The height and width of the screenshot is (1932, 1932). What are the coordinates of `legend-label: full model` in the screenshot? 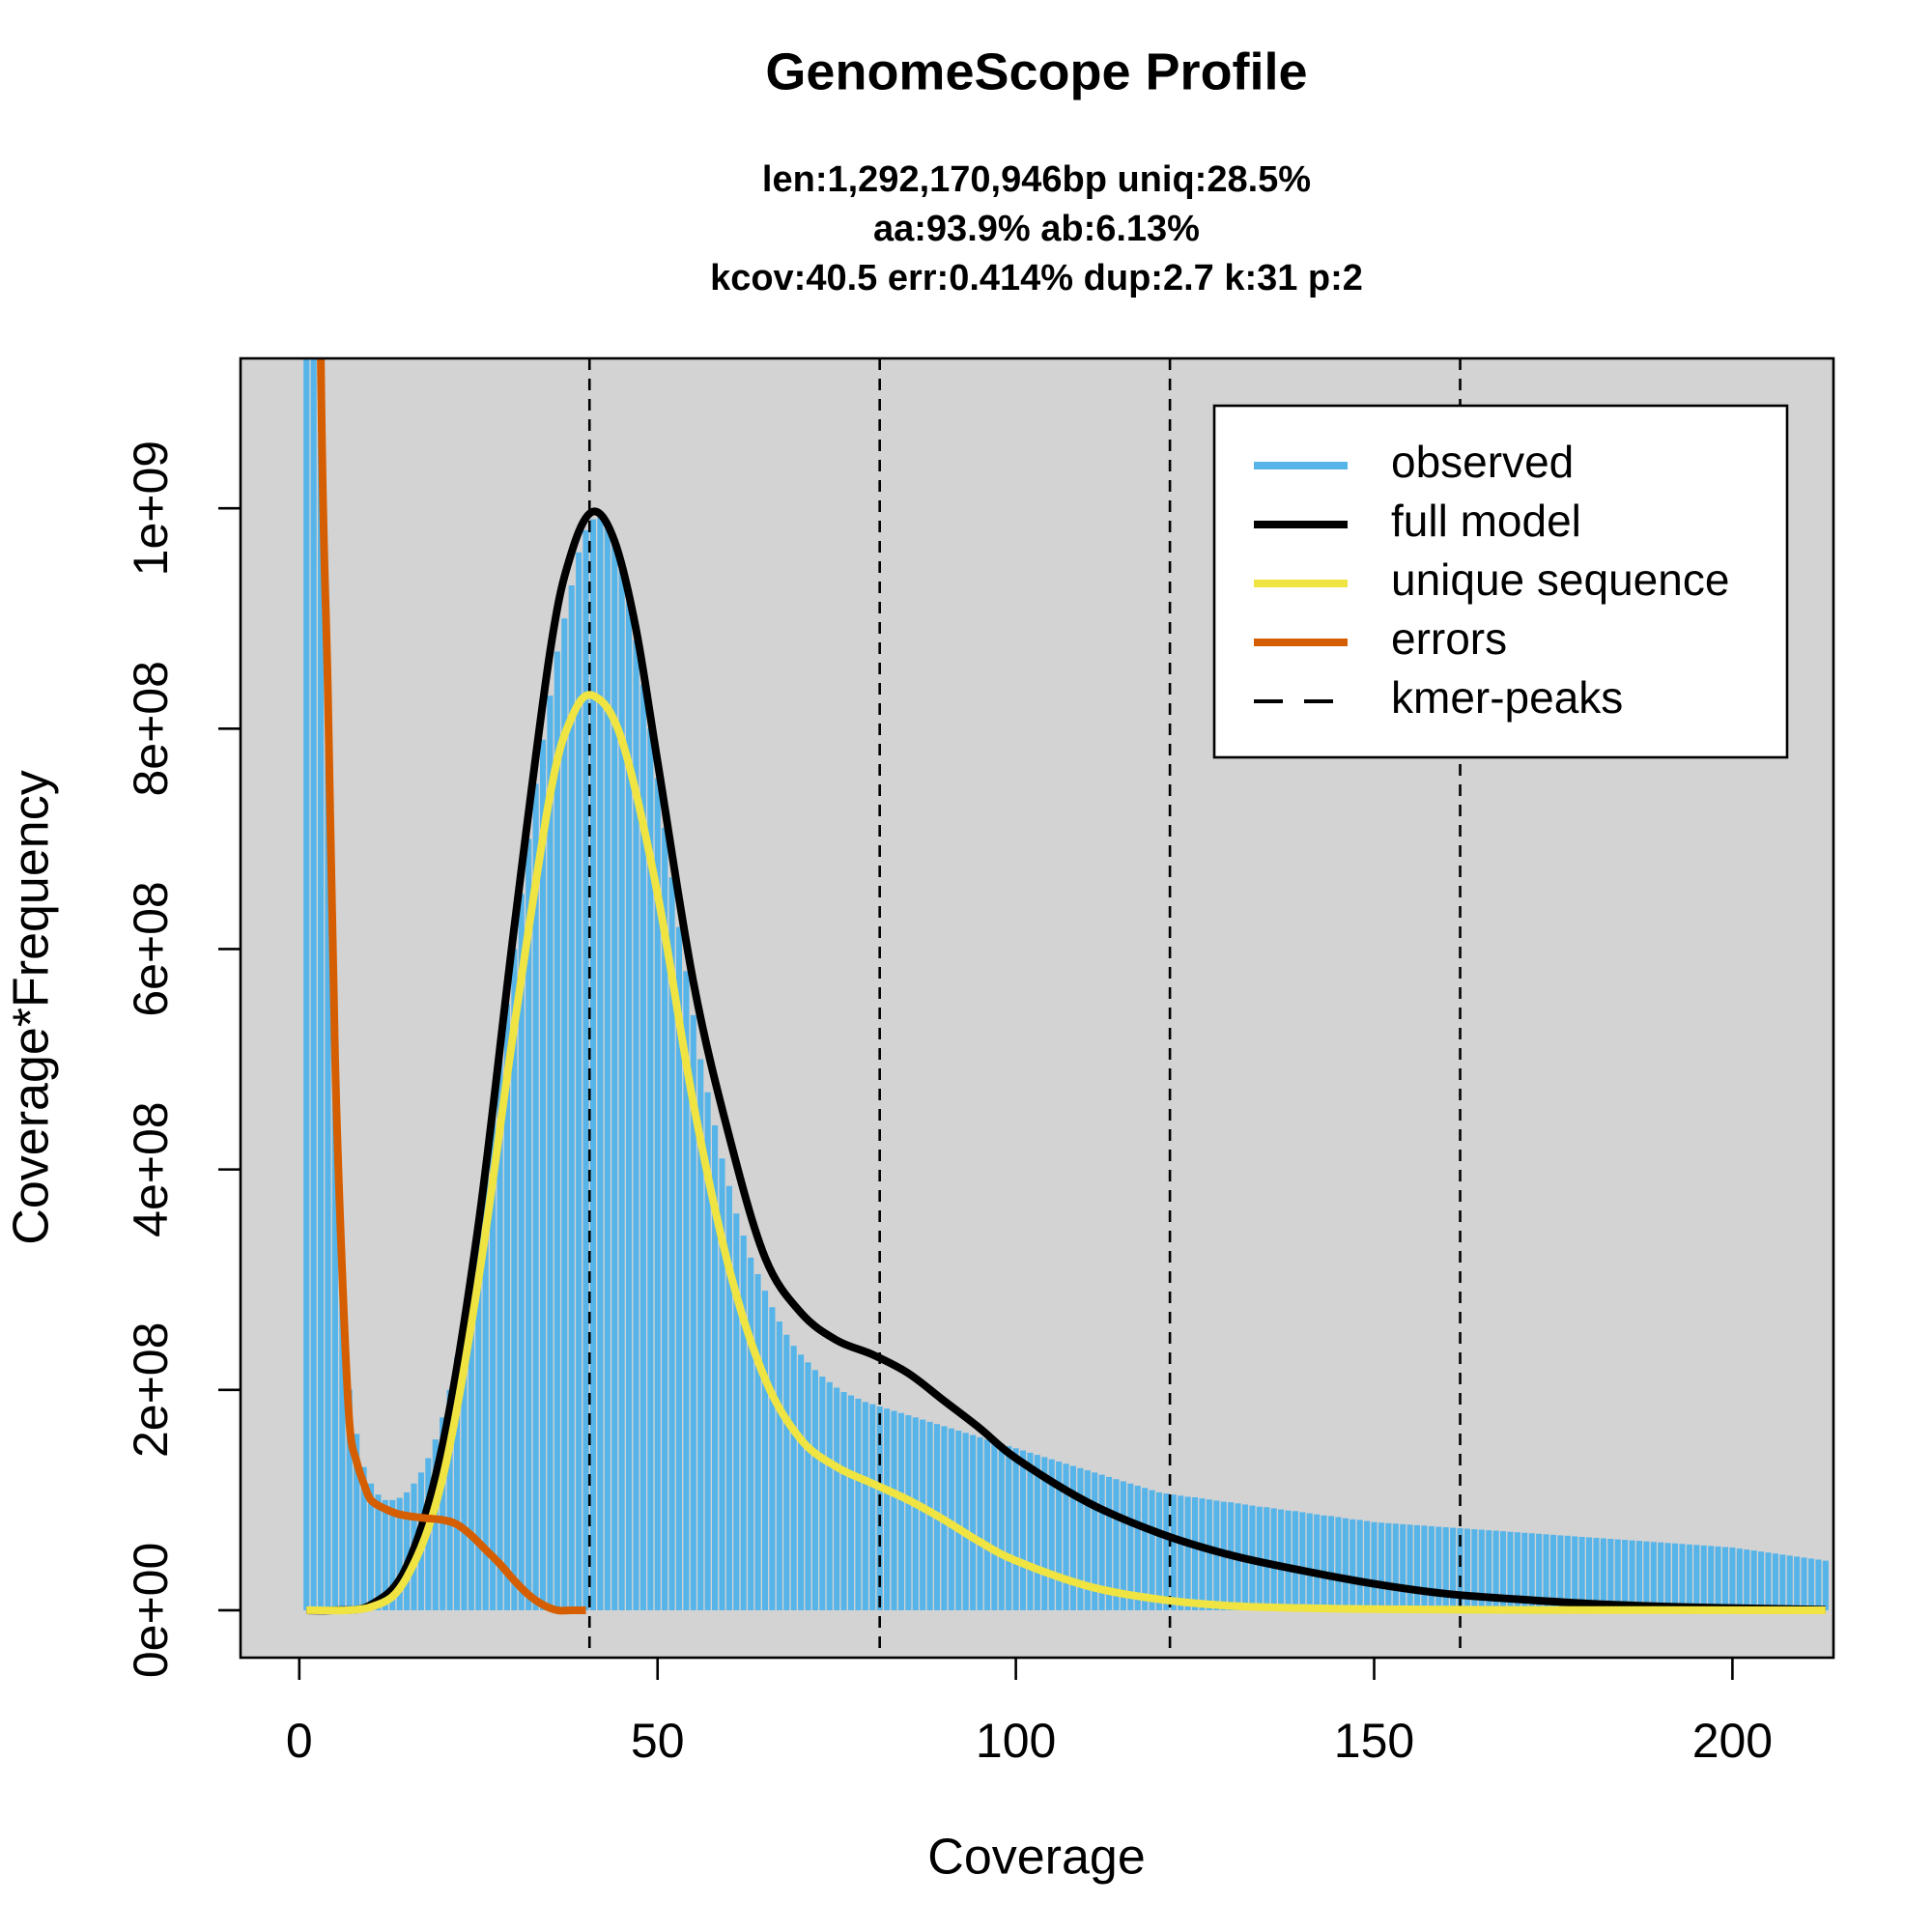 It's located at (1486, 521).